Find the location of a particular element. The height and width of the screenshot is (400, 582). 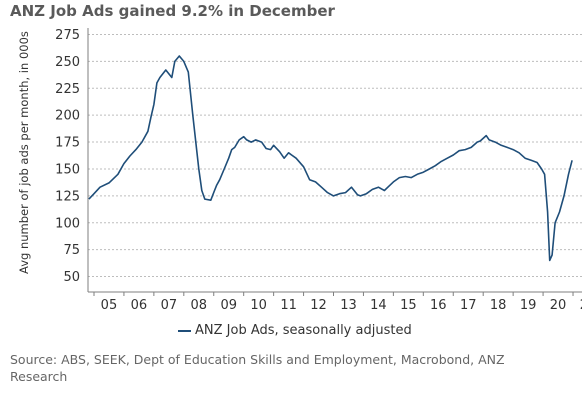

chart-title: ANZ Job Ads gained 9.2% in December is located at coordinates (172, 11).